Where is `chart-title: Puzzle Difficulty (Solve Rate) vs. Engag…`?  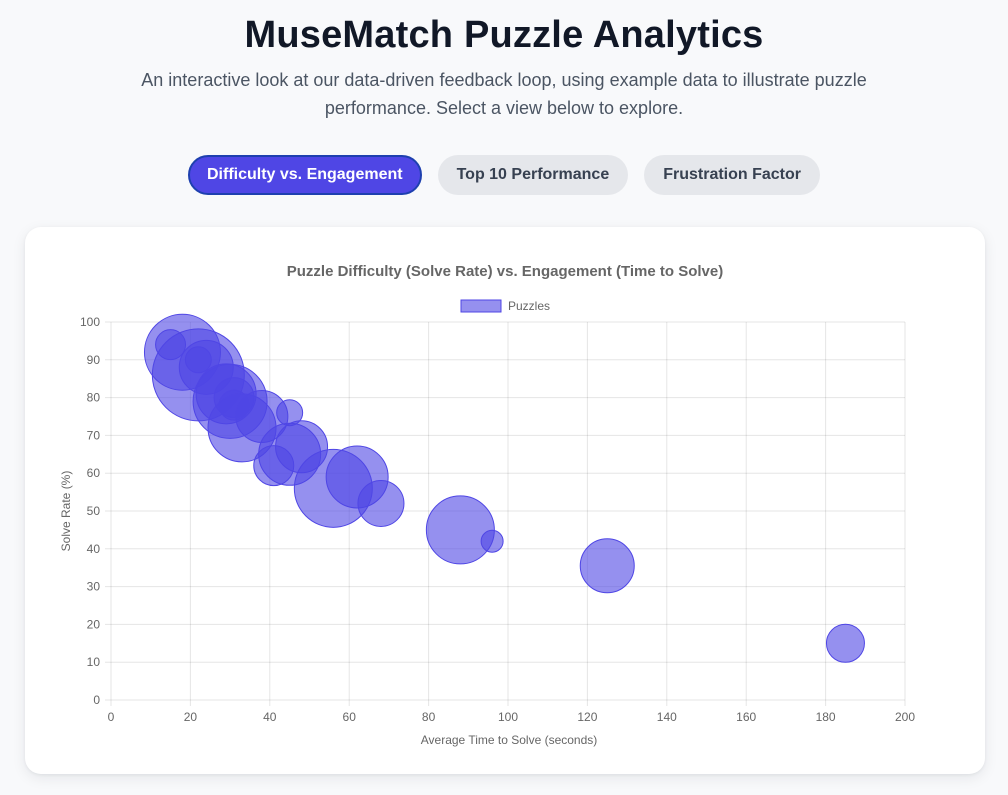
chart-title: Puzzle Difficulty (Solve Rate) vs. Engag… is located at coordinates (505, 271).